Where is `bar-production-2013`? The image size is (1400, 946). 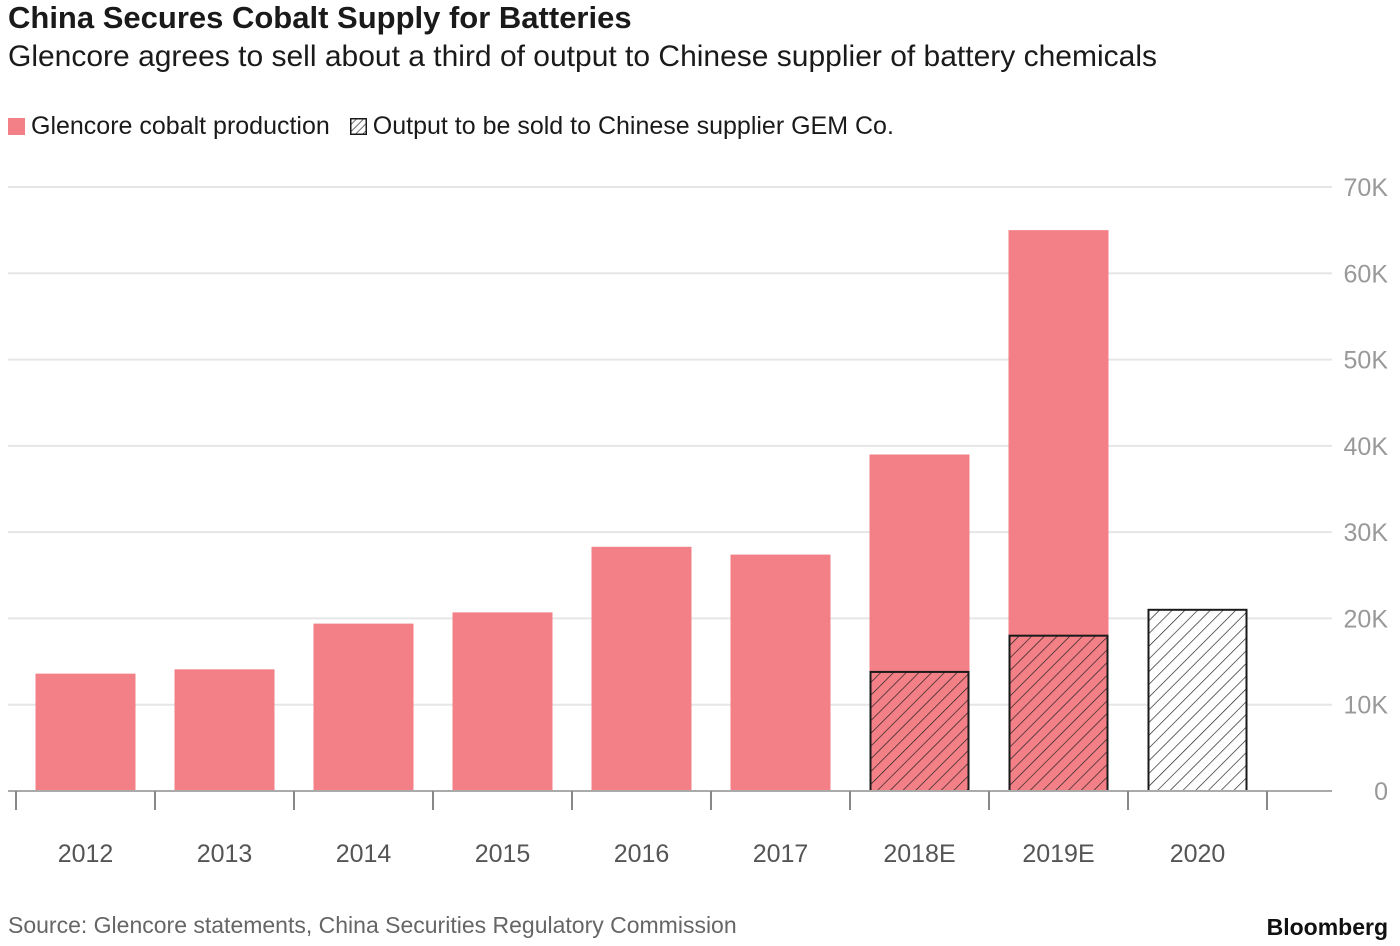 bar-production-2013 is located at coordinates (224, 730).